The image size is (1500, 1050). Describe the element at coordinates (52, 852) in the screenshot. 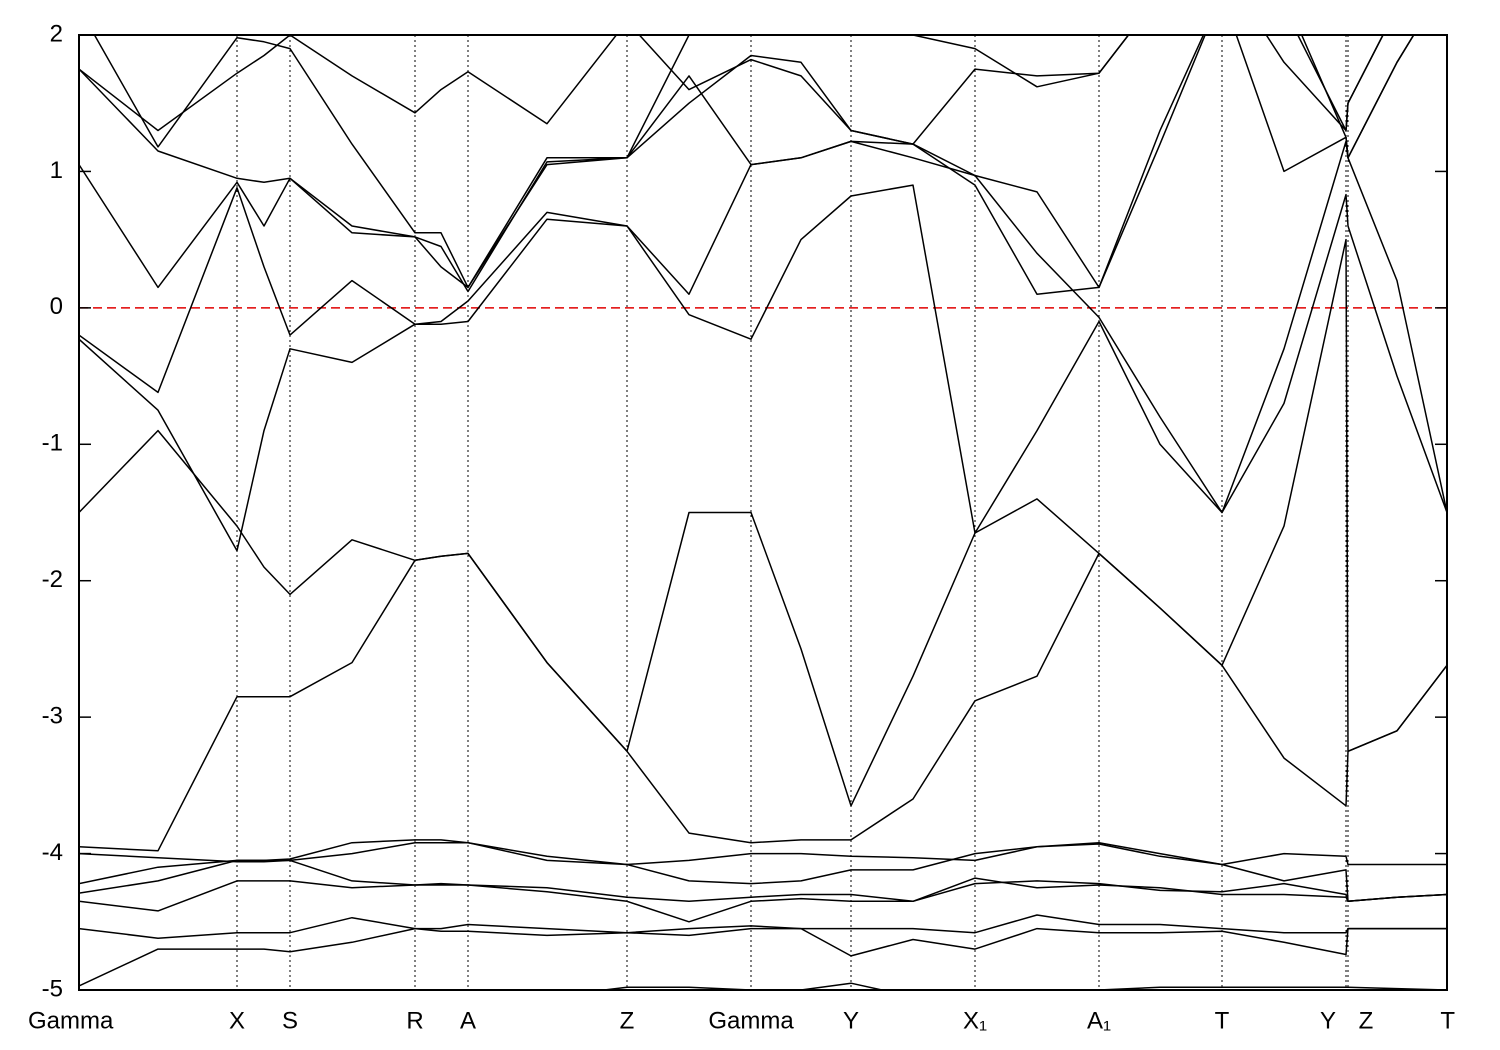

I see `y-tick-label: -4` at that location.